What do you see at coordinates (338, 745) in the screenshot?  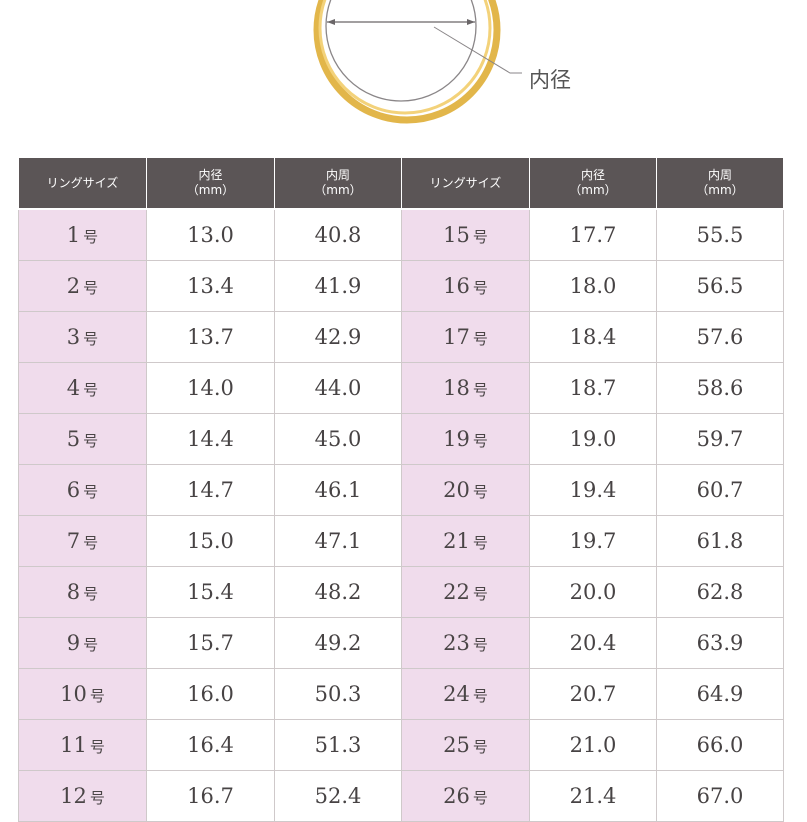 I see `inner-circumference-cell: 51.3` at bounding box center [338, 745].